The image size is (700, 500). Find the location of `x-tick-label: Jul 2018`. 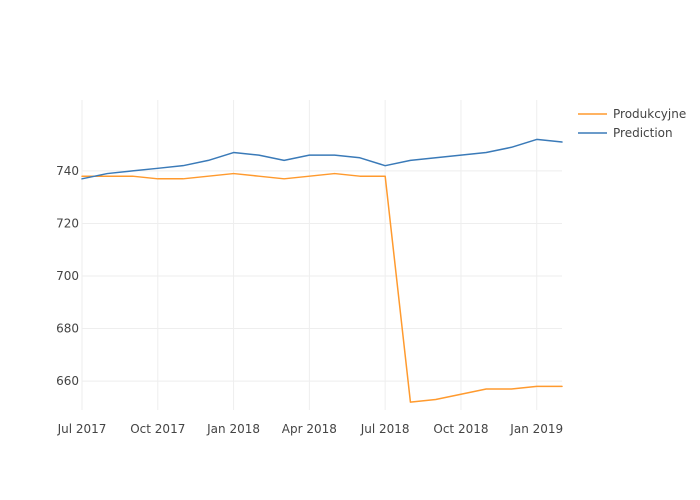

x-tick-label: Jul 2018 is located at coordinates (385, 429).